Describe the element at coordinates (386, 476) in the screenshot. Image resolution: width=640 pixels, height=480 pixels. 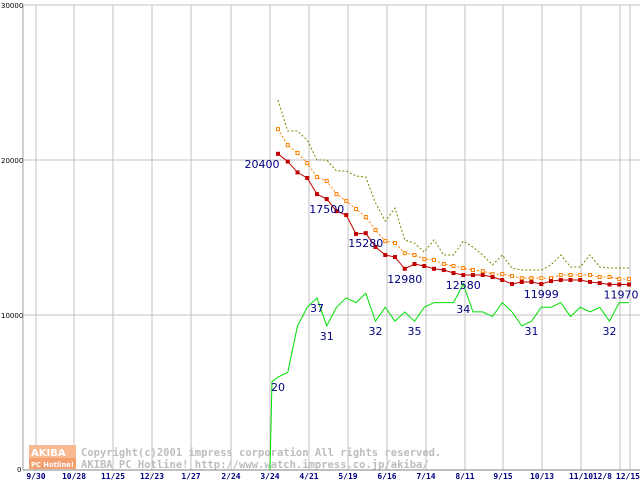
I see `x-tick-label: 6/16` at that location.